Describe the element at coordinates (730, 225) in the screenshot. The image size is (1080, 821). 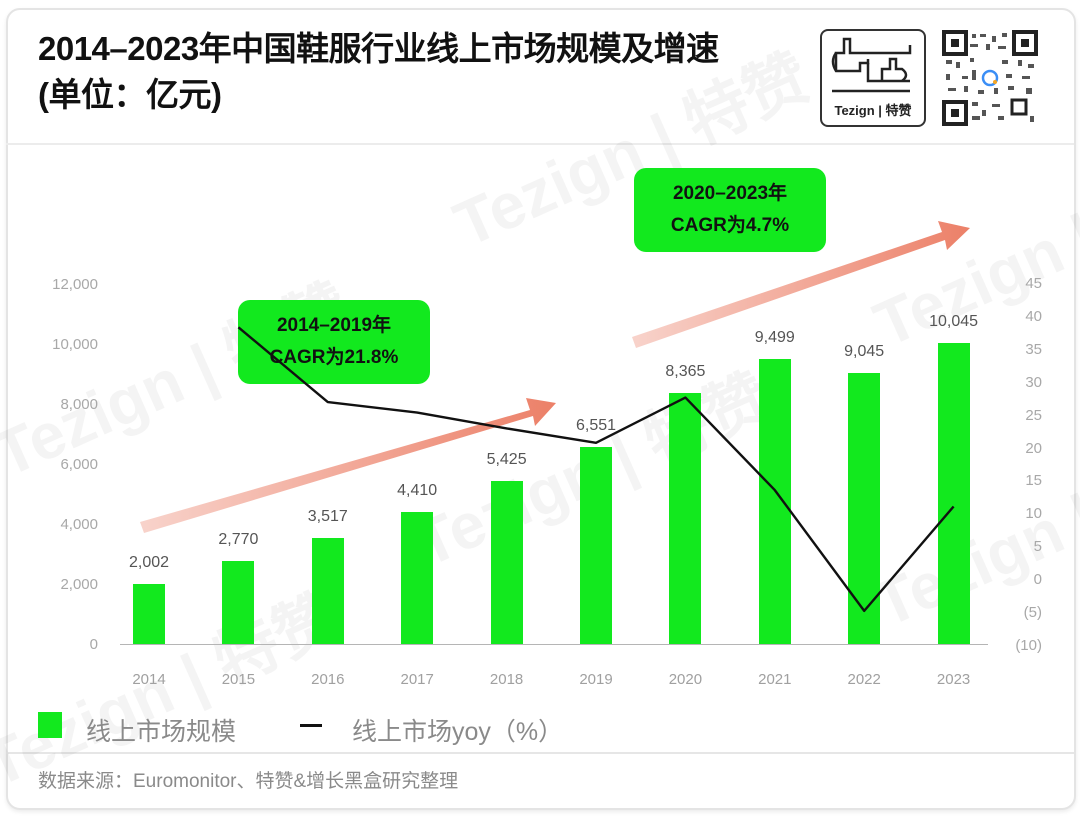
I see `callout-cagr: CAGR为4.7%` at that location.